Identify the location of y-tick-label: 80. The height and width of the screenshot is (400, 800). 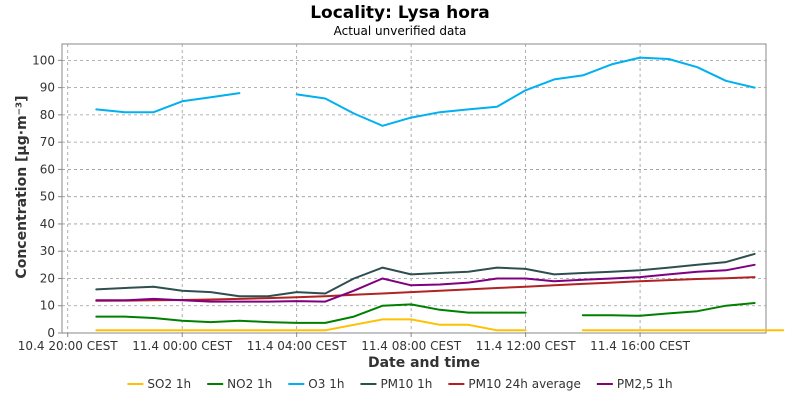
(47, 115).